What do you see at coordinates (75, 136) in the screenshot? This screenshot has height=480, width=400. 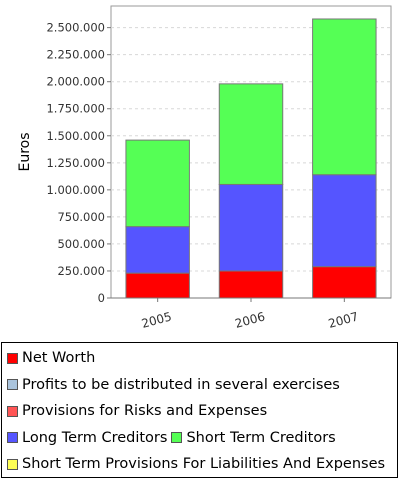 I see `y-tick-label: 1.500.000` at bounding box center [75, 136].